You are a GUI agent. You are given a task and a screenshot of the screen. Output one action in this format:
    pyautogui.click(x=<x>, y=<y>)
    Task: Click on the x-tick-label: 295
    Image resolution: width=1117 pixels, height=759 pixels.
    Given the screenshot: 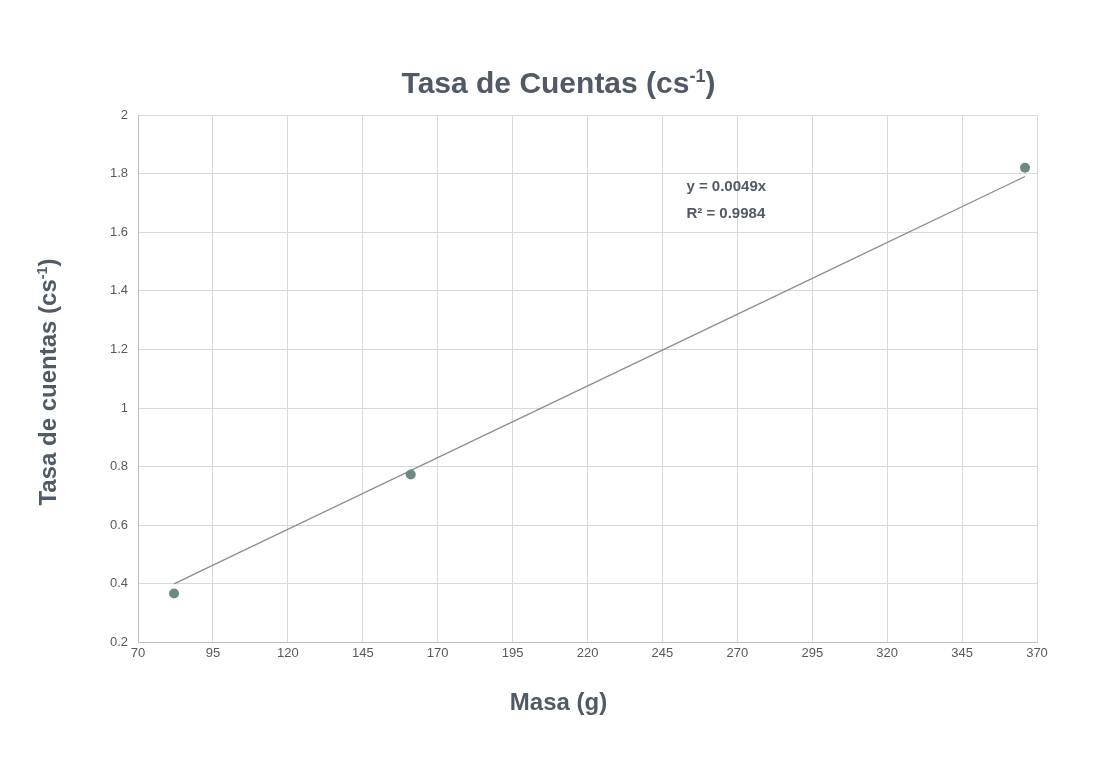 What is the action you would take?
    pyautogui.click(x=812, y=652)
    